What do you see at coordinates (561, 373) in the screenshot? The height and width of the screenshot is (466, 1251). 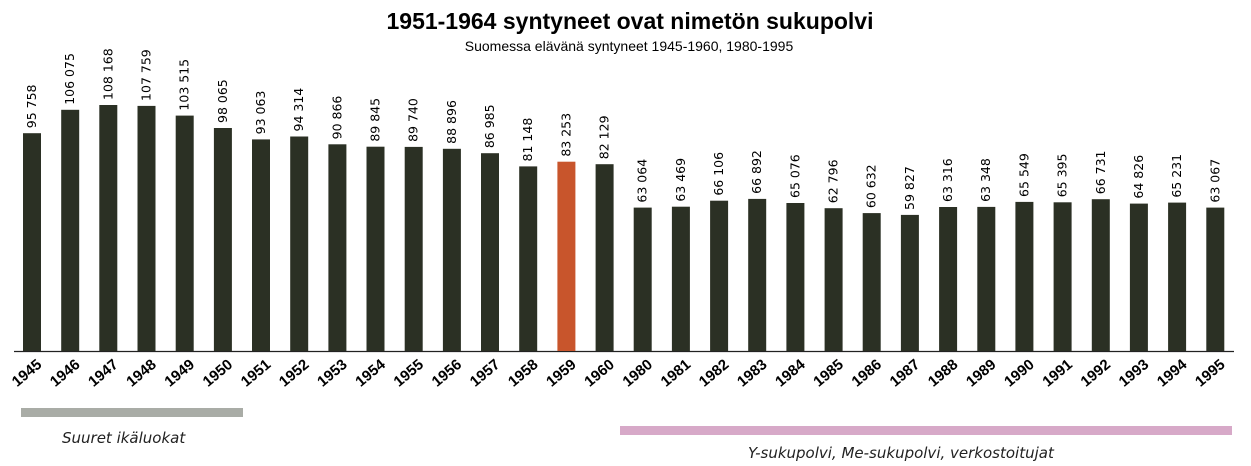 I see `x-tick-label-1959: 1959` at bounding box center [561, 373].